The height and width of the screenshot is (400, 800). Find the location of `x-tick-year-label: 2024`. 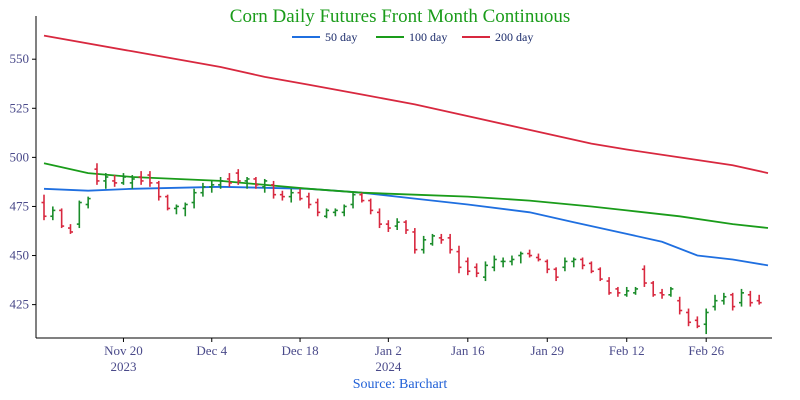

x-tick-year-label: 2024 is located at coordinates (388, 366).